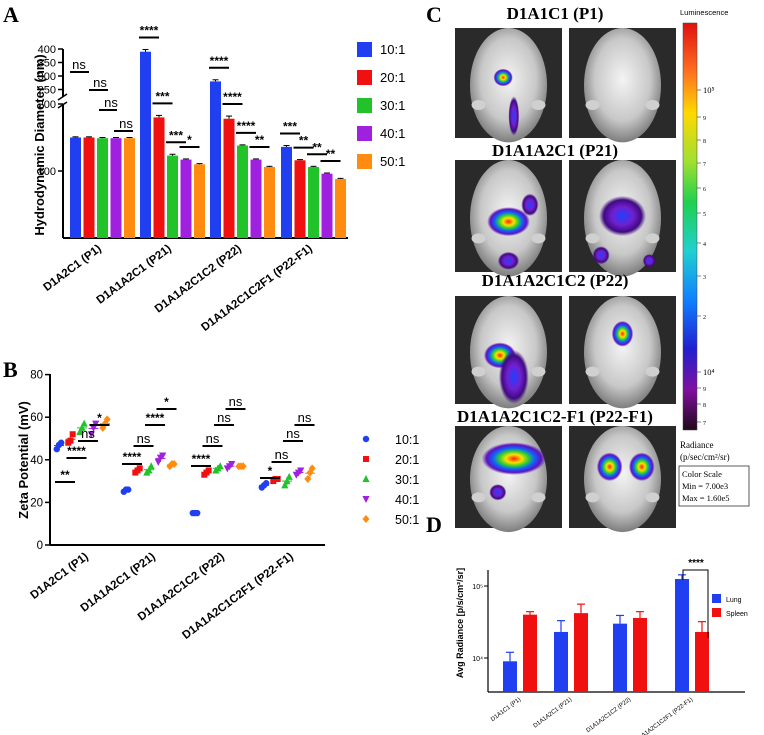 The height and width of the screenshot is (735, 764). Describe the element at coordinates (704, 424) in the screenshot. I see `colorbar-tick-label: 7` at that location.